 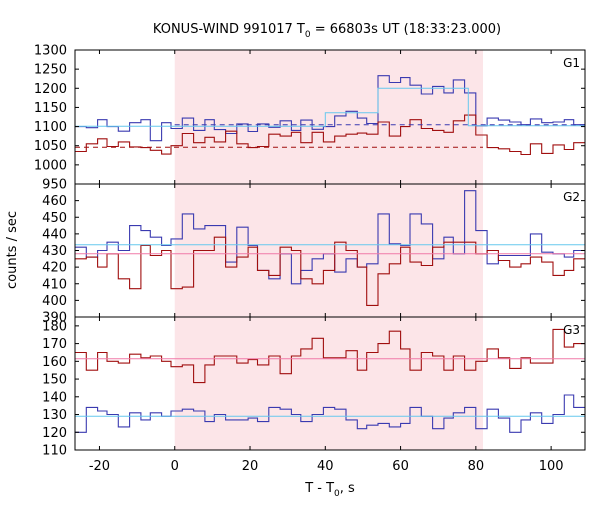 What do you see at coordinates (12, 250) in the screenshot?
I see `y-axis-title: counts / sec` at bounding box center [12, 250].